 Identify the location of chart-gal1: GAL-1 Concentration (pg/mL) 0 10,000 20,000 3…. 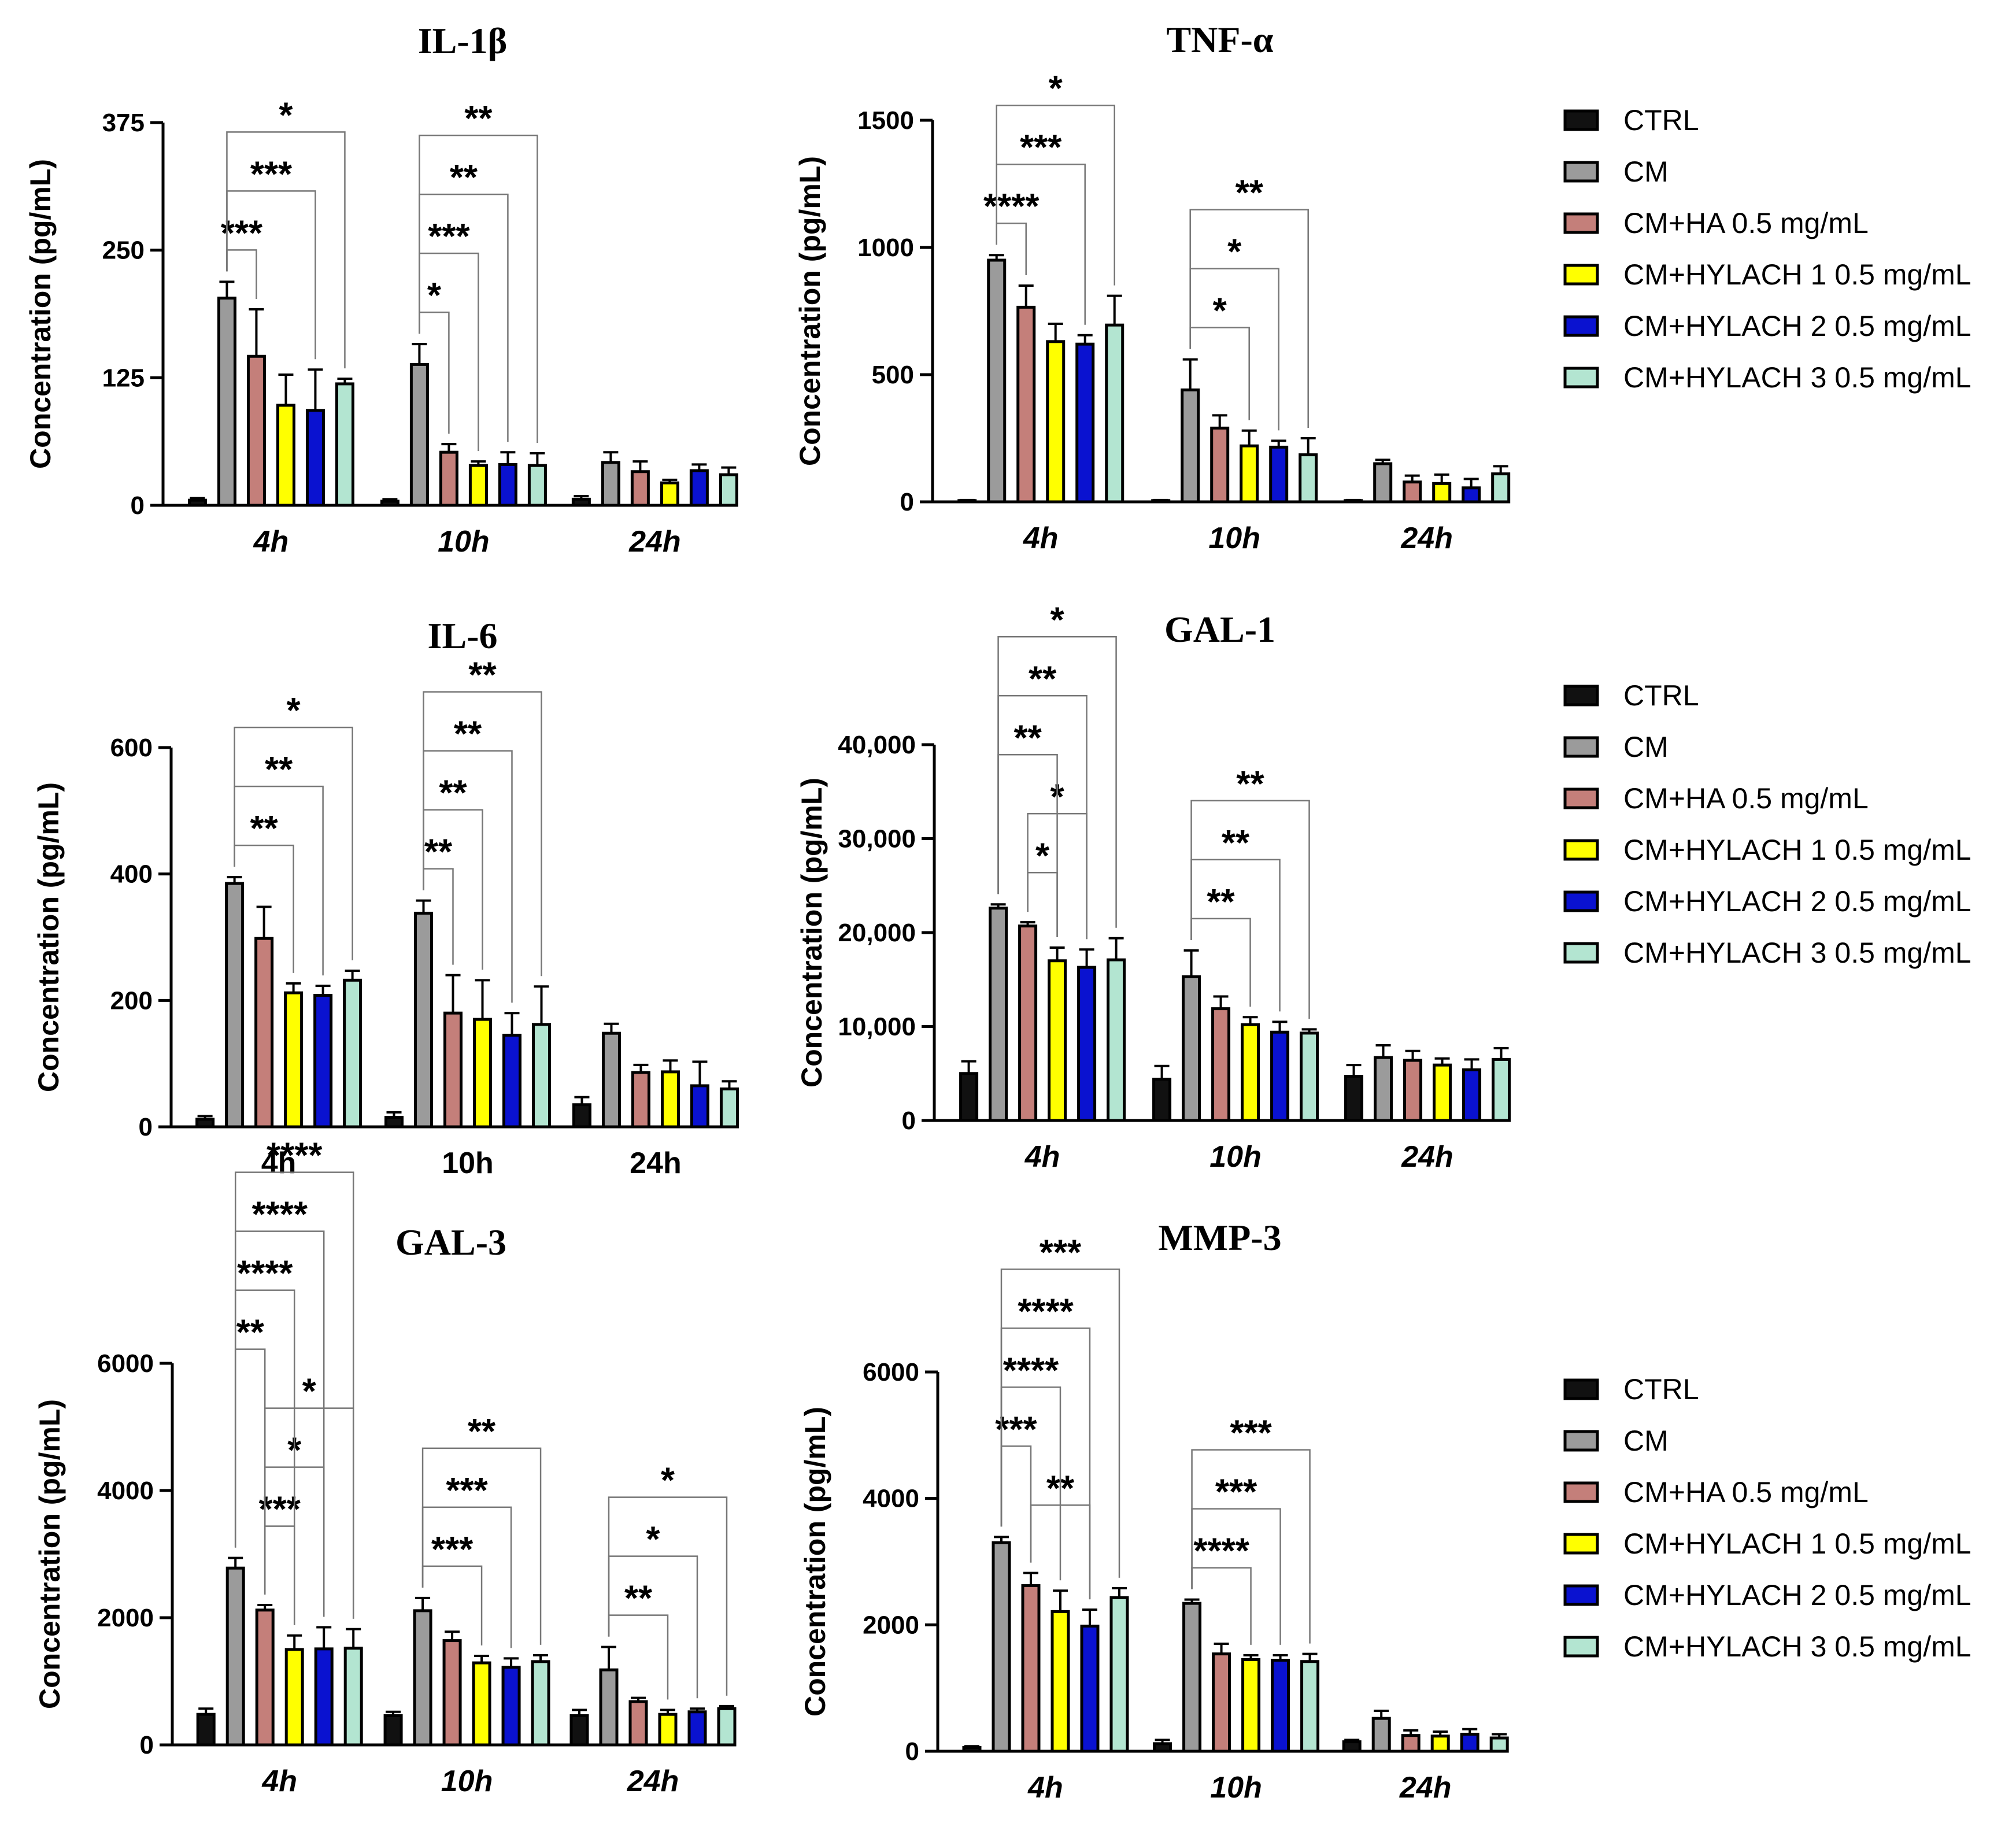
(1153, 887).